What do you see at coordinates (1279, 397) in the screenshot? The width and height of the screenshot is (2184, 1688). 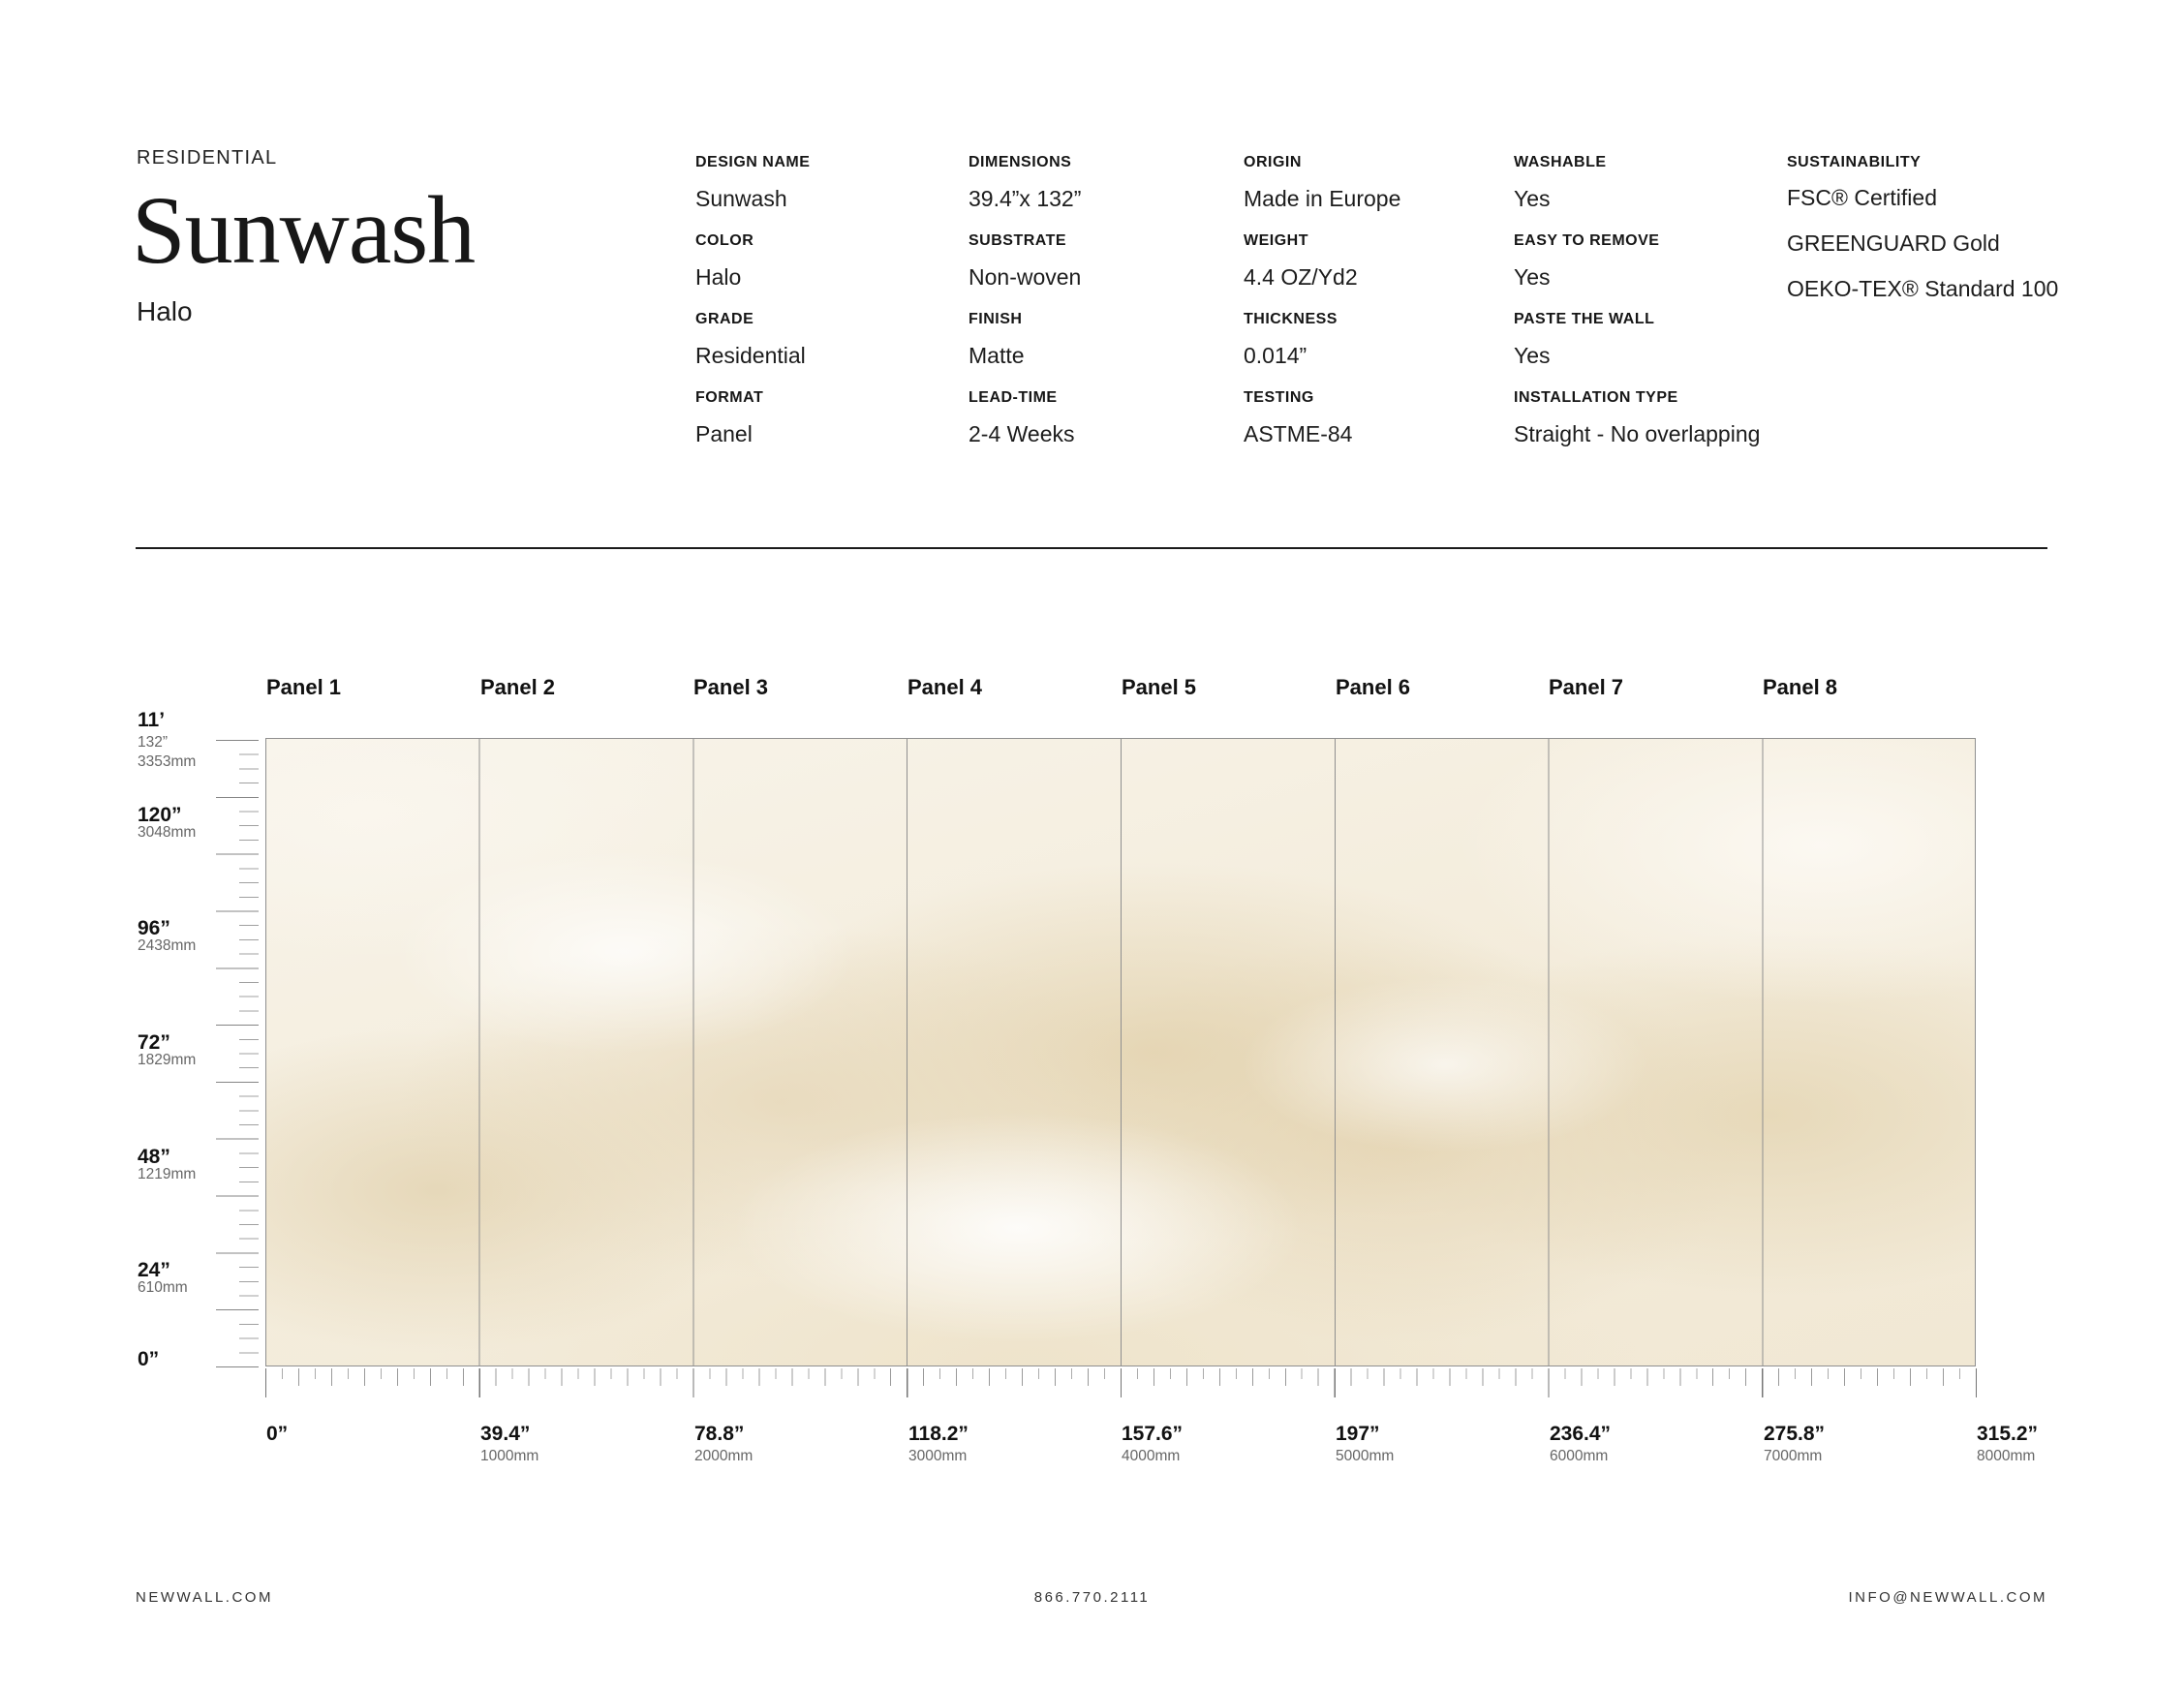 I see `spec-label: TESTING` at bounding box center [1279, 397].